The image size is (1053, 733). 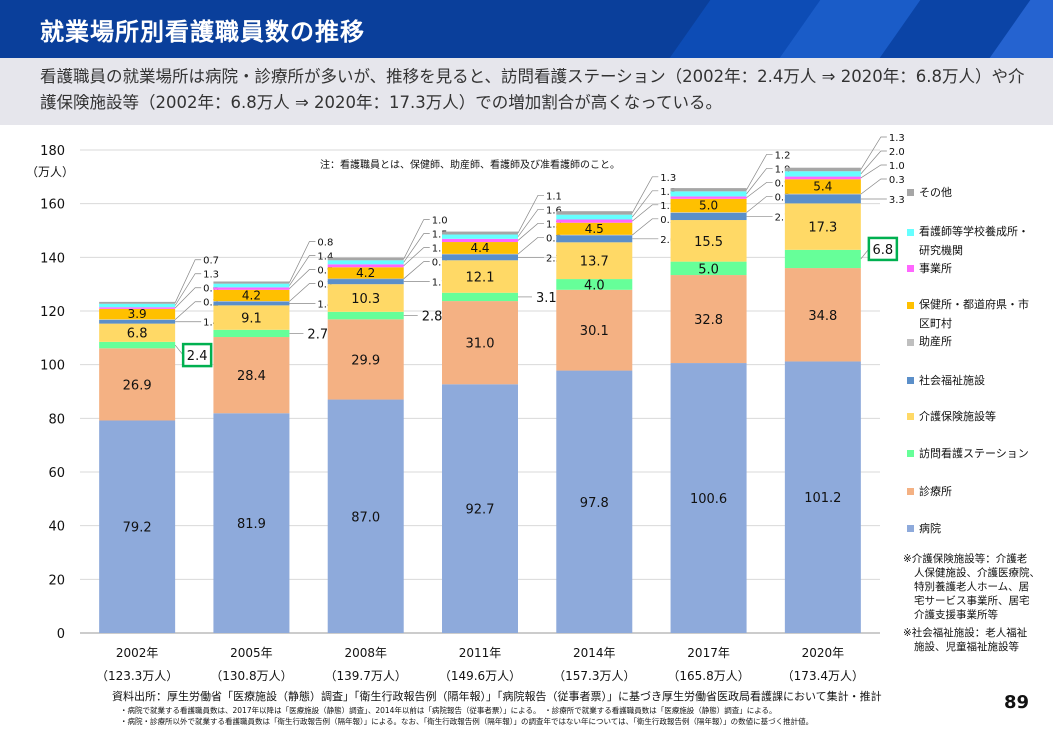 I want to click on data-label: 6.8, so click(x=137, y=334).